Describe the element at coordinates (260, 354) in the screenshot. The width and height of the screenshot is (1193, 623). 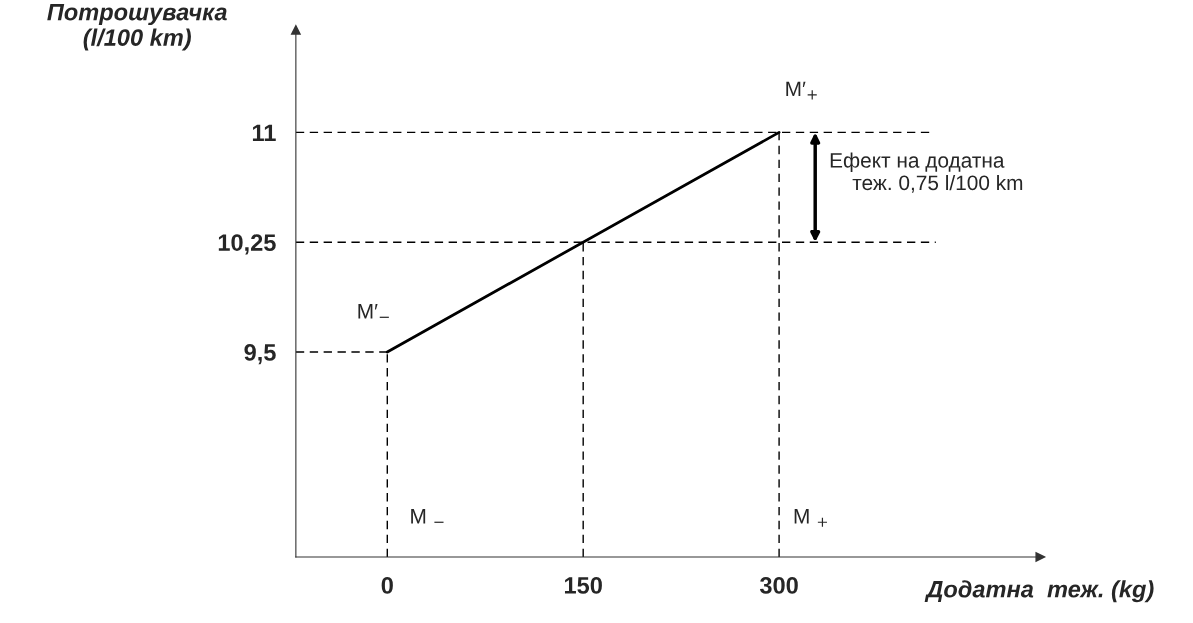
I see `y-tick-label: 9,5` at that location.